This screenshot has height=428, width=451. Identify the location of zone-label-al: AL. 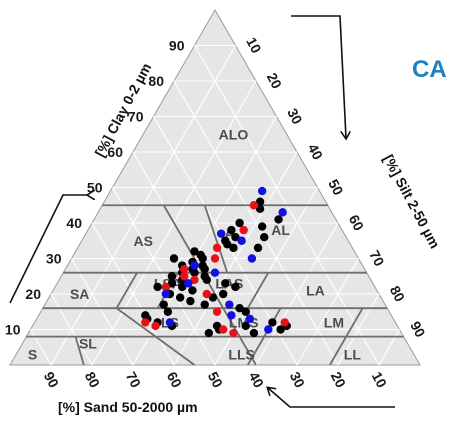
(280, 230).